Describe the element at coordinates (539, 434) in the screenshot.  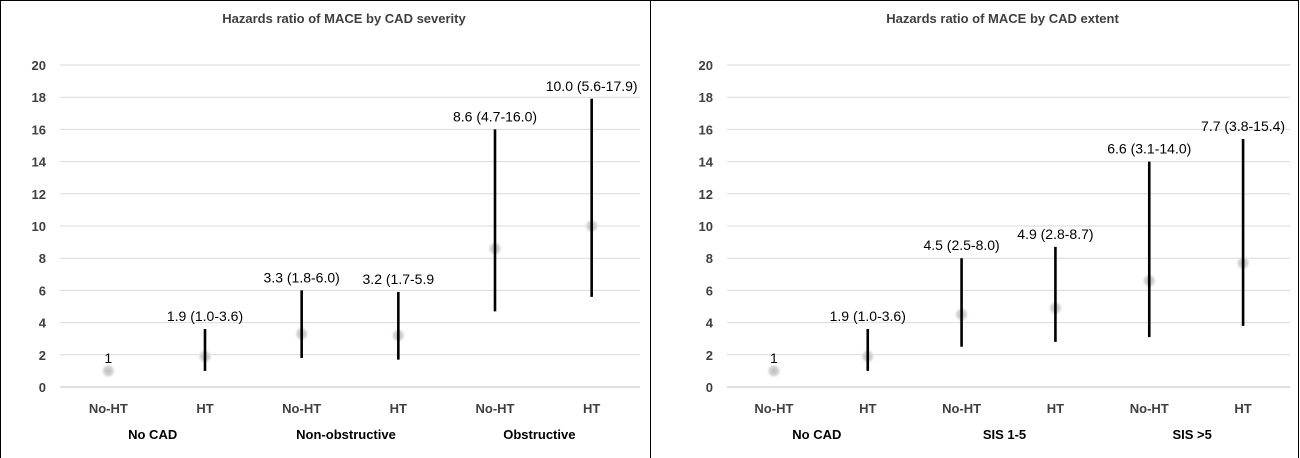
I see `group-label: Obstructive` at that location.